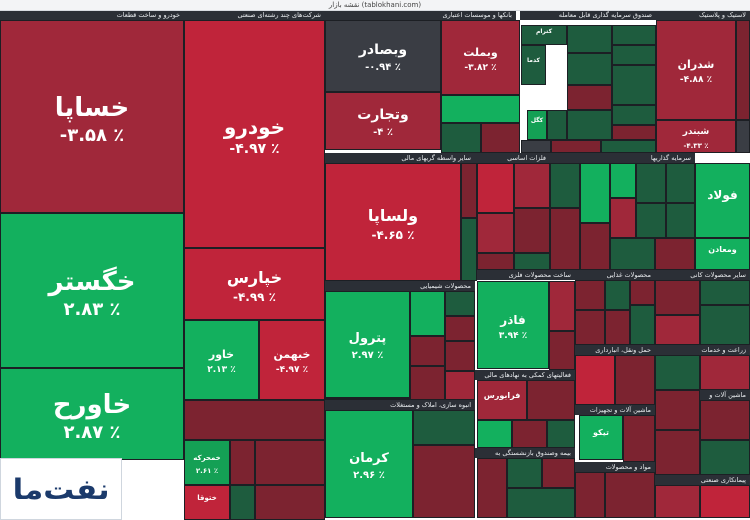 Image resolution: width=750 pixels, height=520 pixels. Describe the element at coordinates (292, 360) in the screenshot. I see `symbol-tile: خبهمن -۴.۹۷ ٪` at that location.